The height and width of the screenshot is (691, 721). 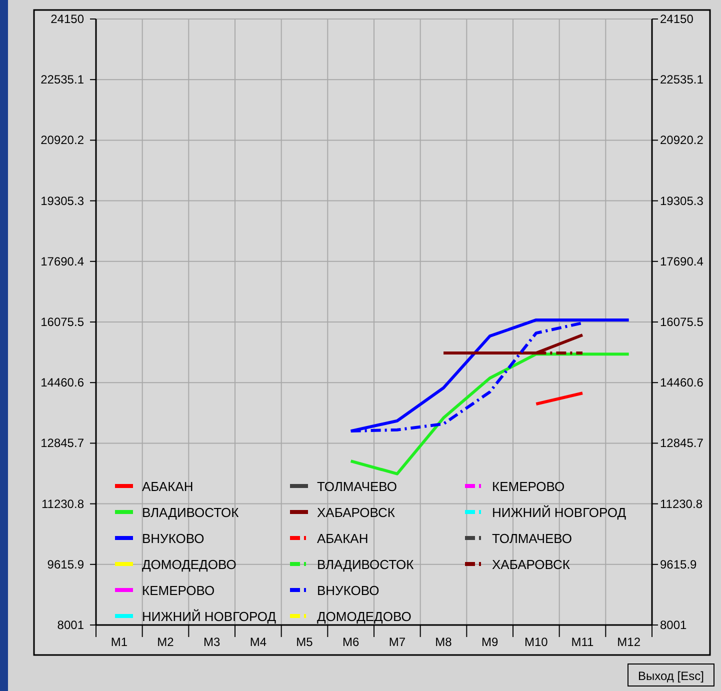 I want to click on y-tick-label: 14460.6, so click(x=62, y=383).